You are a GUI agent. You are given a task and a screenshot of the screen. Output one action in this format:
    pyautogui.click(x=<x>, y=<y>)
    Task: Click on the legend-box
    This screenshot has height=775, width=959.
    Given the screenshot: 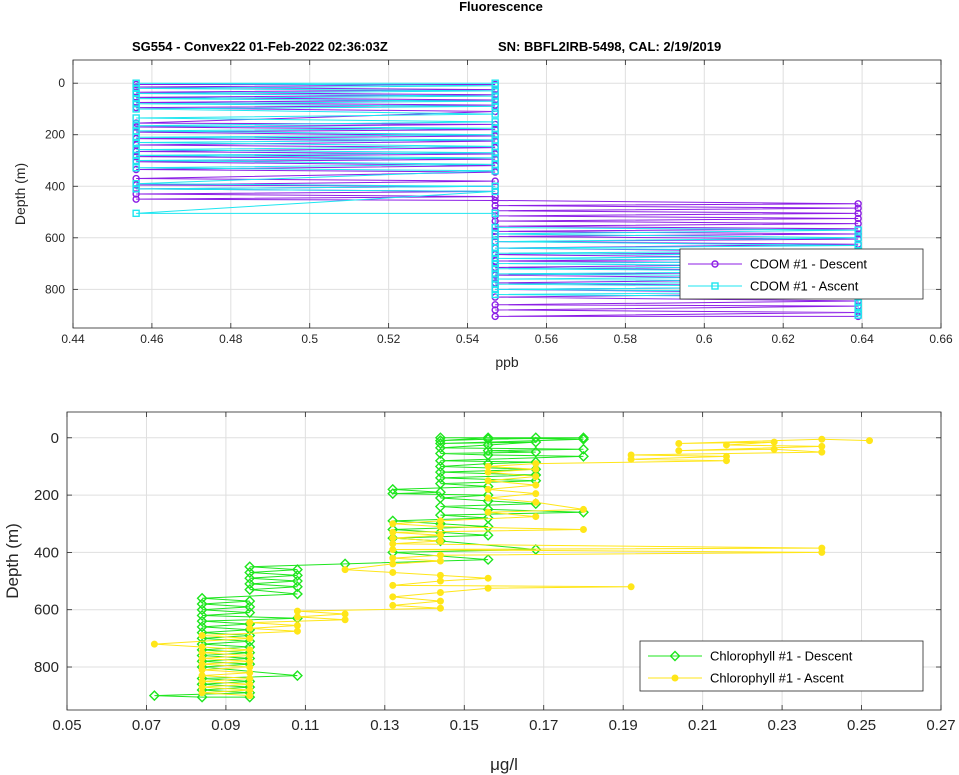 What is the action you would take?
    pyautogui.click(x=801, y=274)
    